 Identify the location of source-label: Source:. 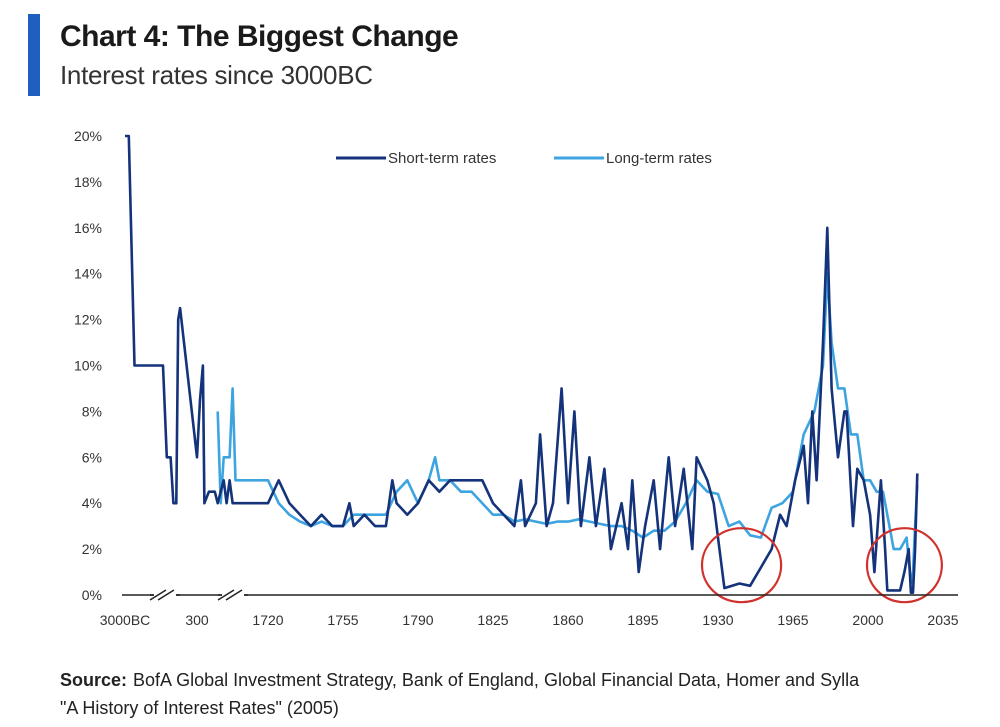
(94, 680).